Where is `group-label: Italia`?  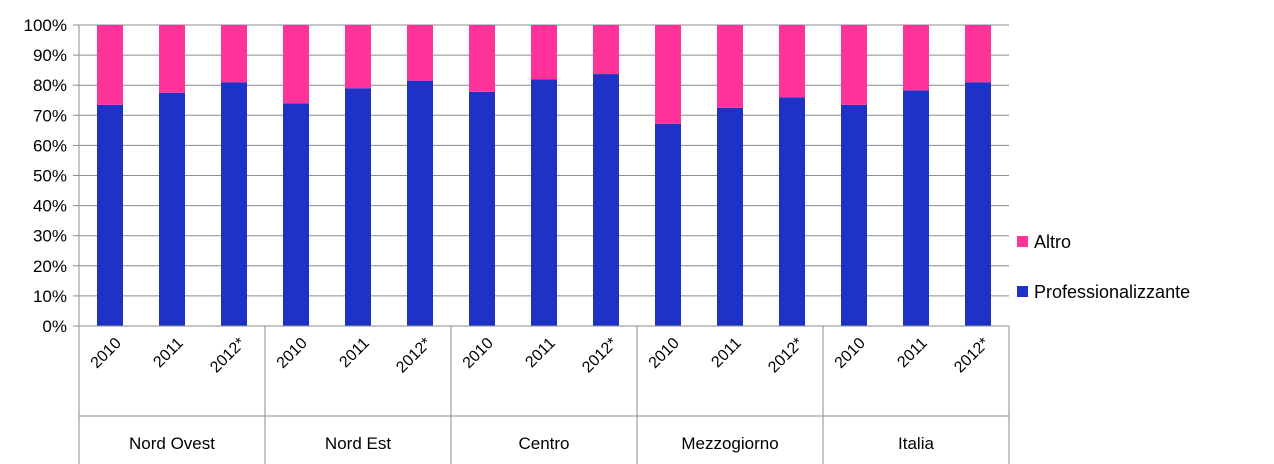
group-label: Italia is located at coordinates (916, 443).